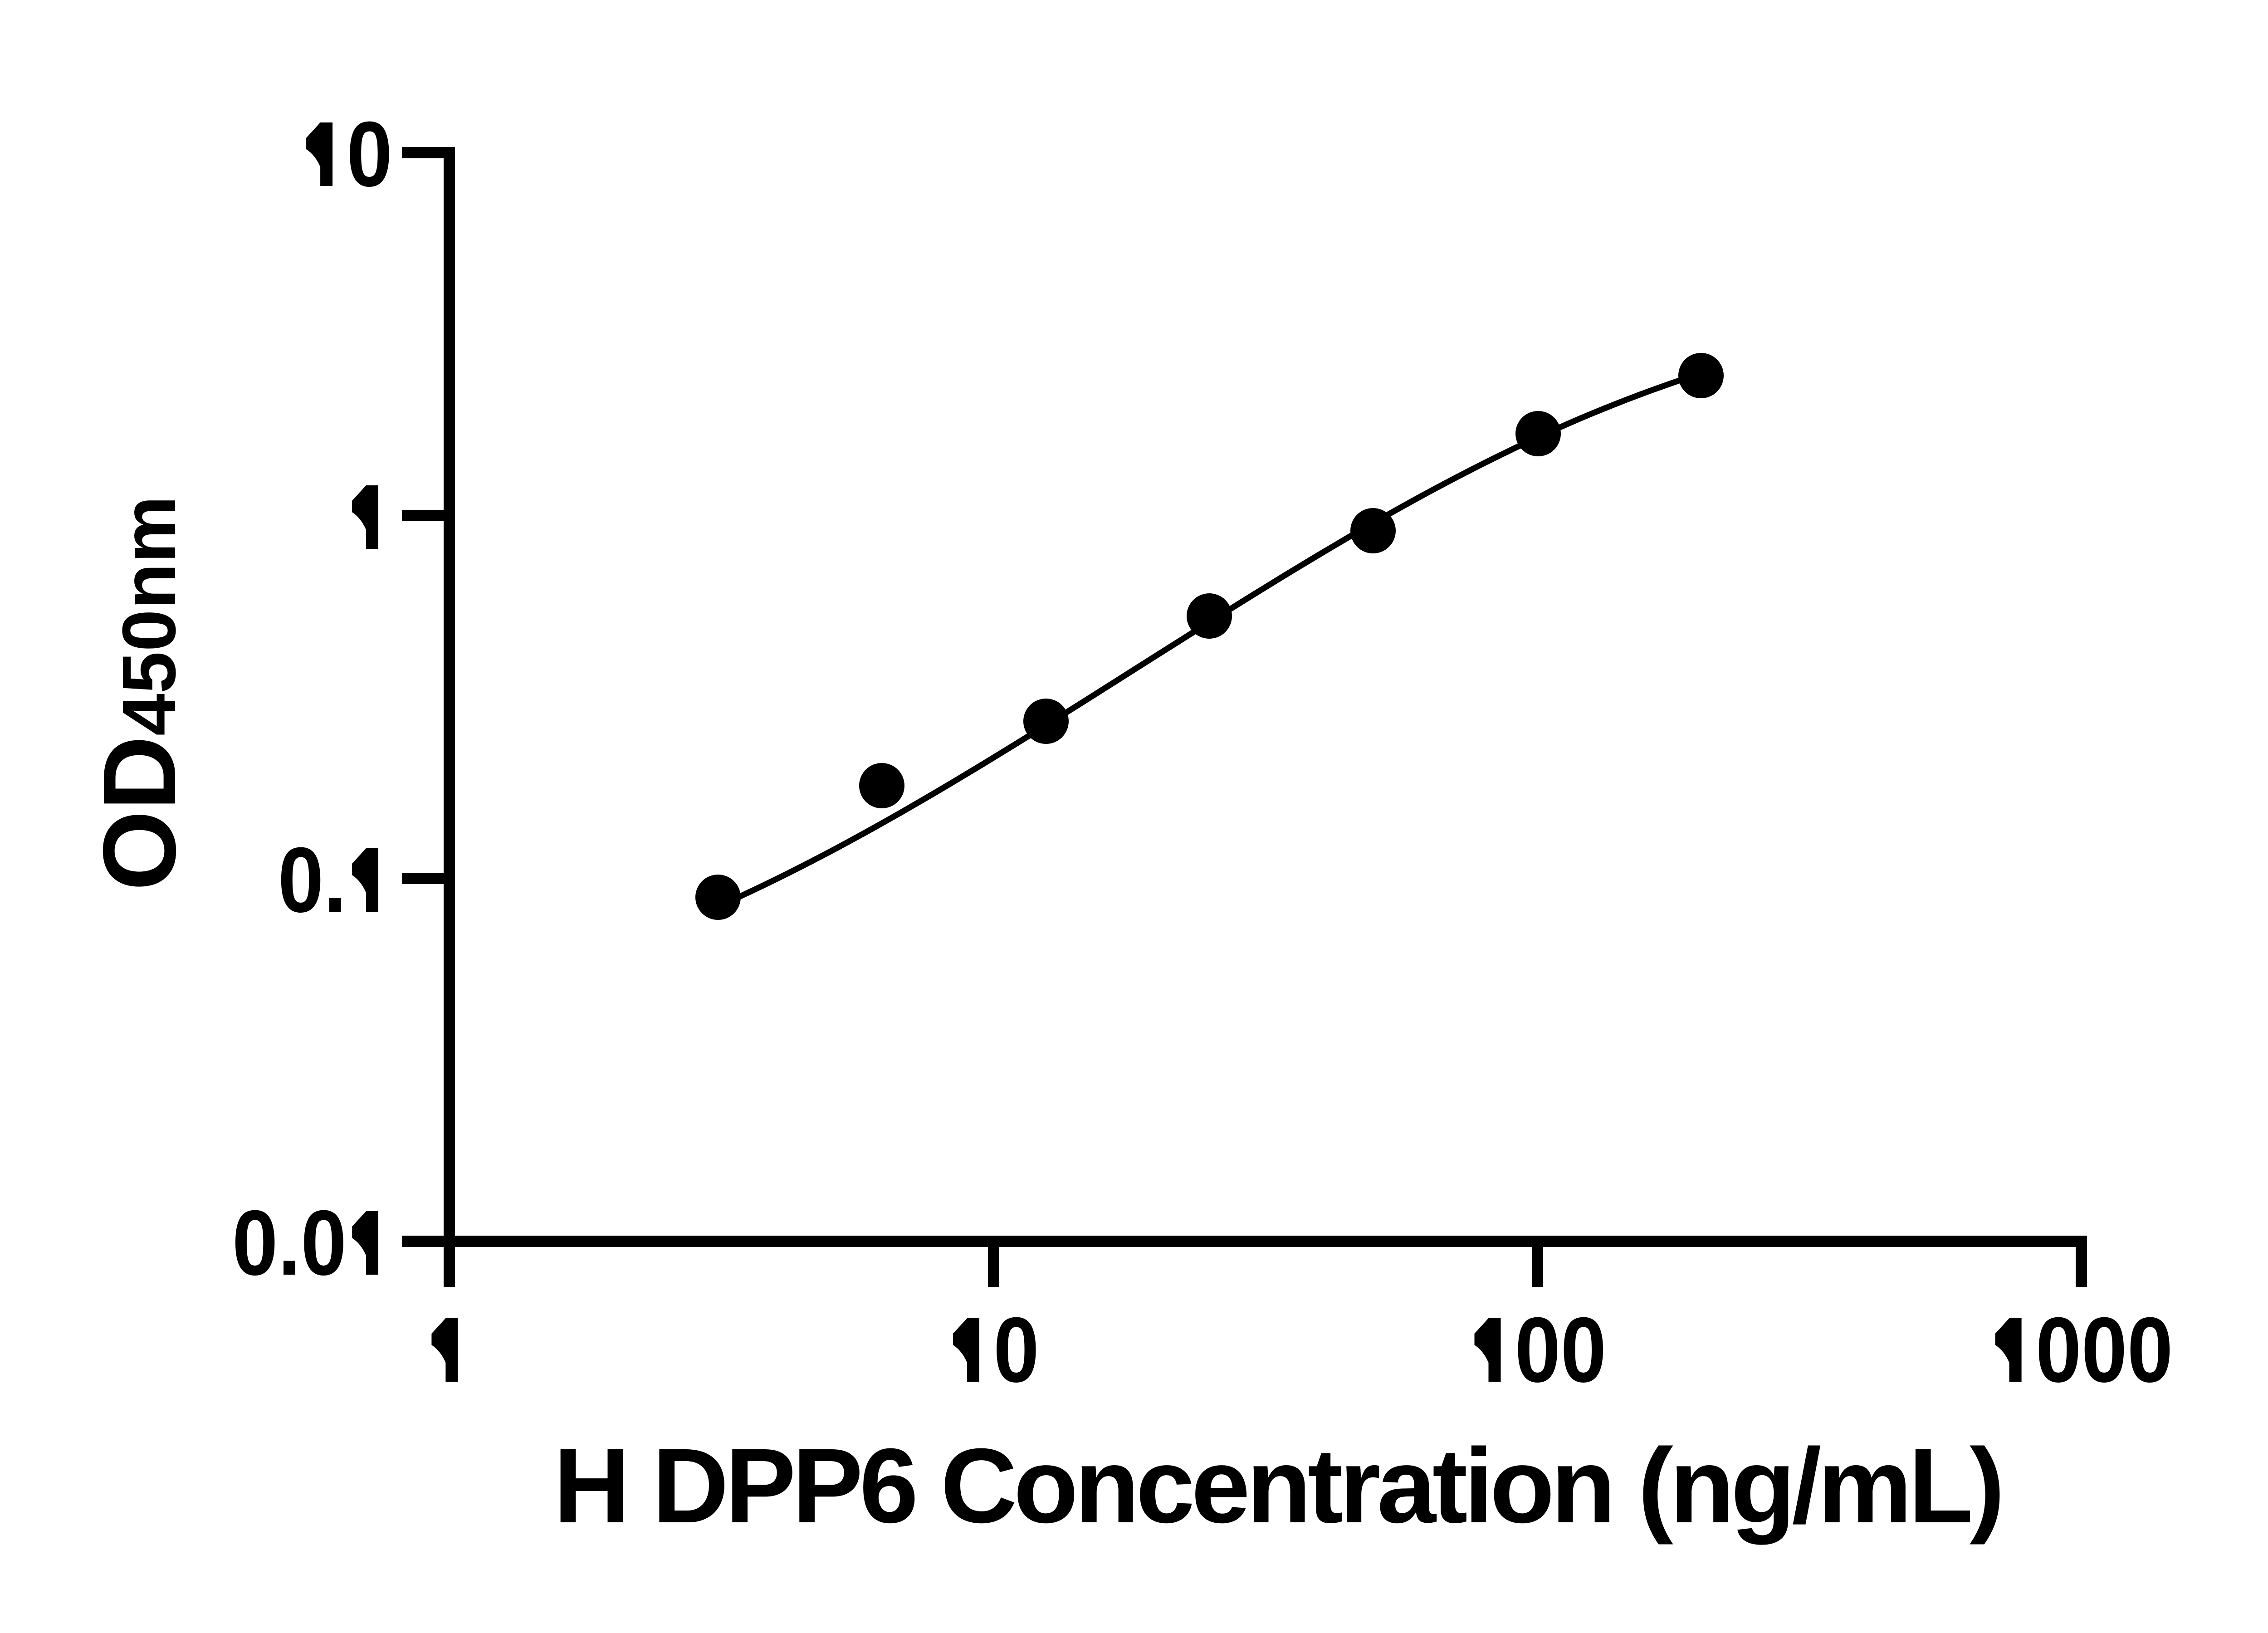 The image size is (2268, 1633). What do you see at coordinates (1279, 1485) in the screenshot?
I see `svg-text: H DPP6 Concentration (ng/mL)` at bounding box center [1279, 1485].